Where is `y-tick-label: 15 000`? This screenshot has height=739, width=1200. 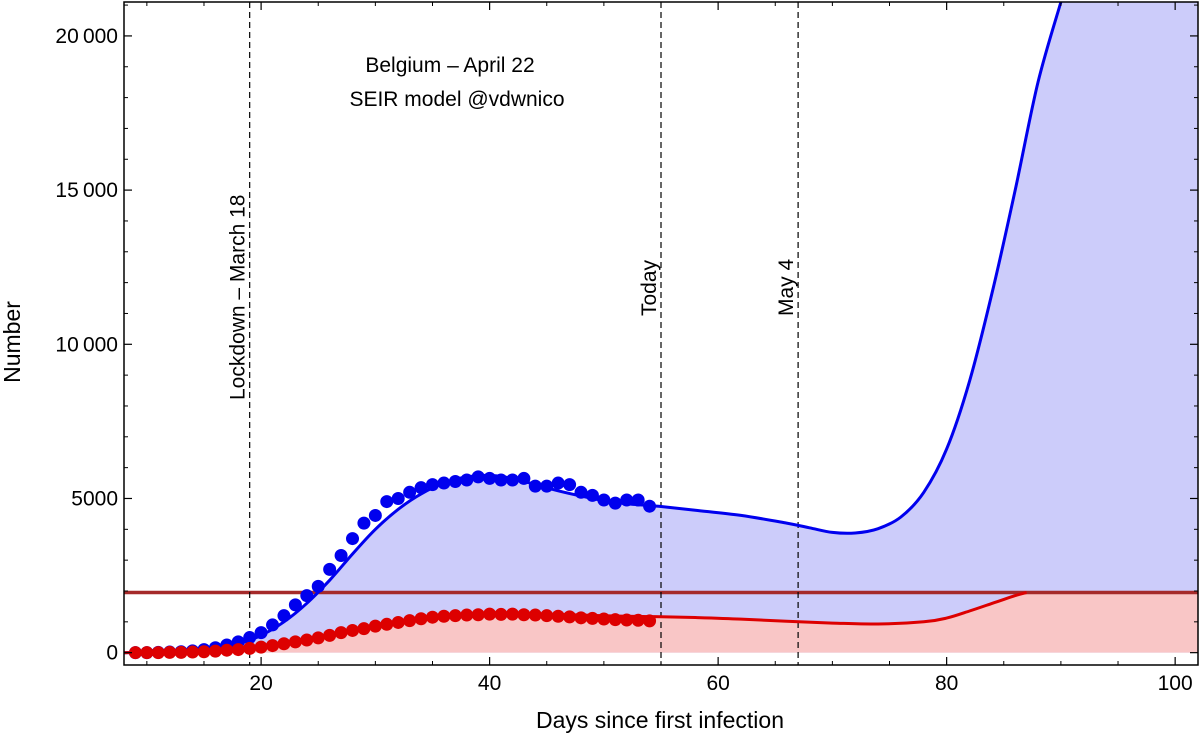 y-tick-label: 15 000 is located at coordinates (86, 190).